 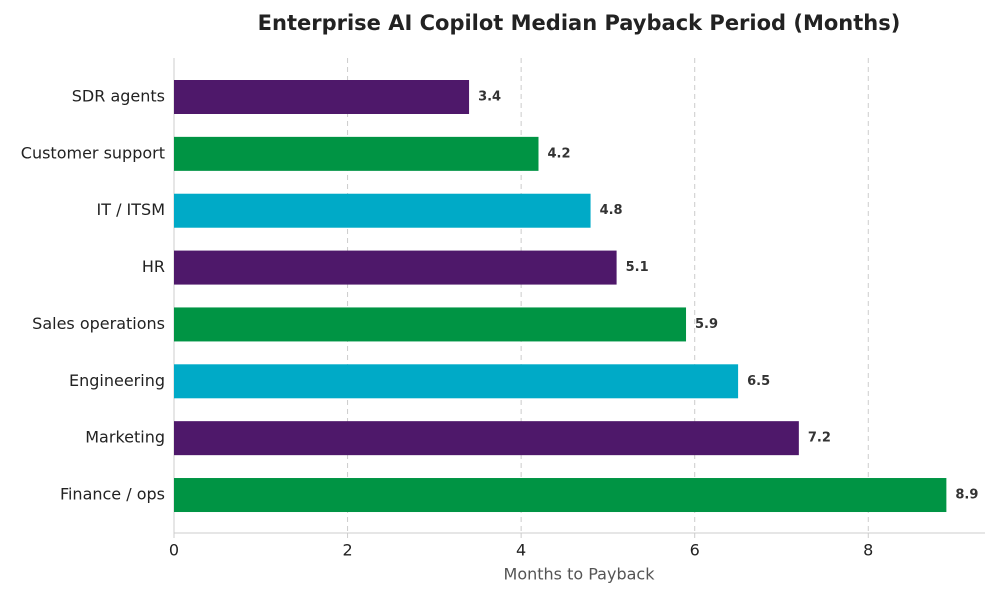 What do you see at coordinates (130, 209) in the screenshot?
I see `y-tick-label: IT / ITSM` at bounding box center [130, 209].